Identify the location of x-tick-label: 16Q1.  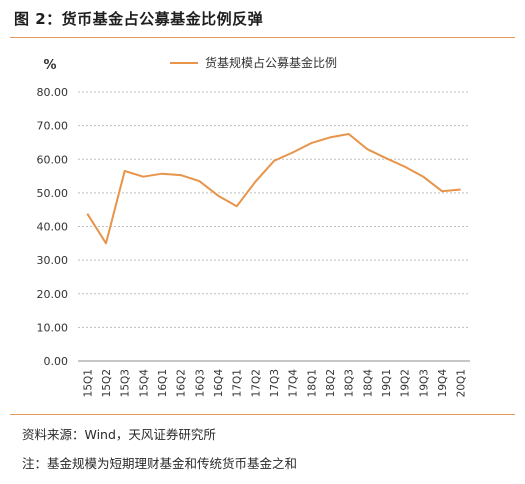
(163, 383).